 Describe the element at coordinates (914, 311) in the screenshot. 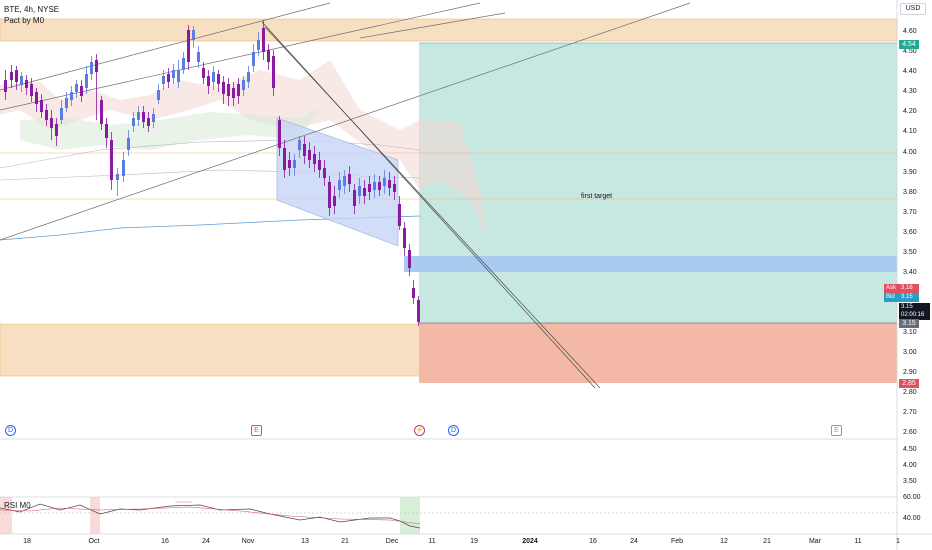

I see `last-price-tag: 3.15 02:00:16` at that location.